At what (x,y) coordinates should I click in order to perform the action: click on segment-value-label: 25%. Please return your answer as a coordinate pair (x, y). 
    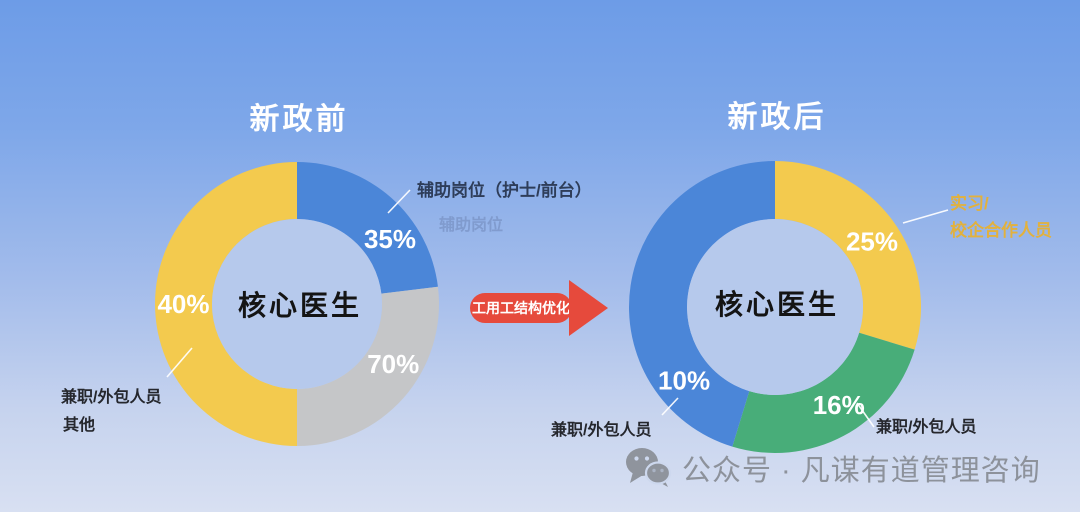
    Looking at the image, I should click on (872, 242).